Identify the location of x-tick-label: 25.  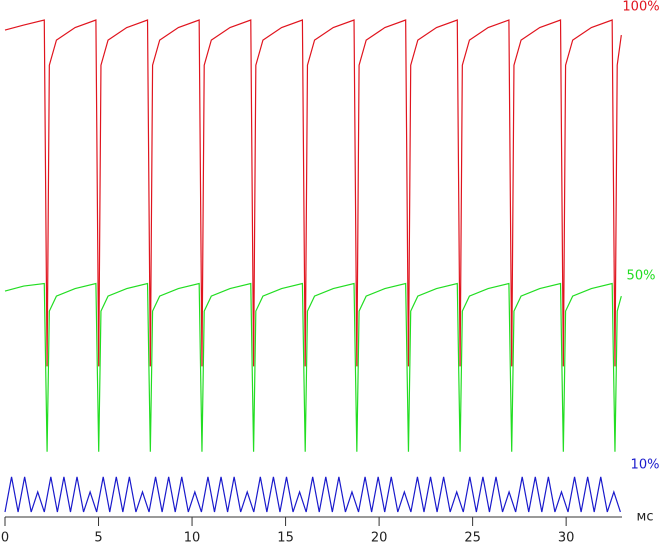
(472, 538).